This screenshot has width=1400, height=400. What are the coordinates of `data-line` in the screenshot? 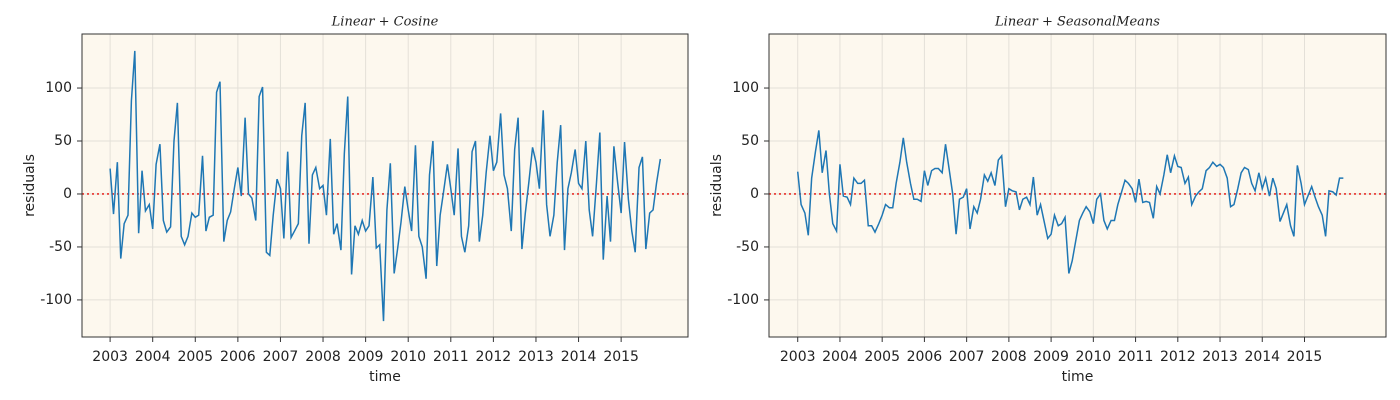 It's located at (1070, 202).